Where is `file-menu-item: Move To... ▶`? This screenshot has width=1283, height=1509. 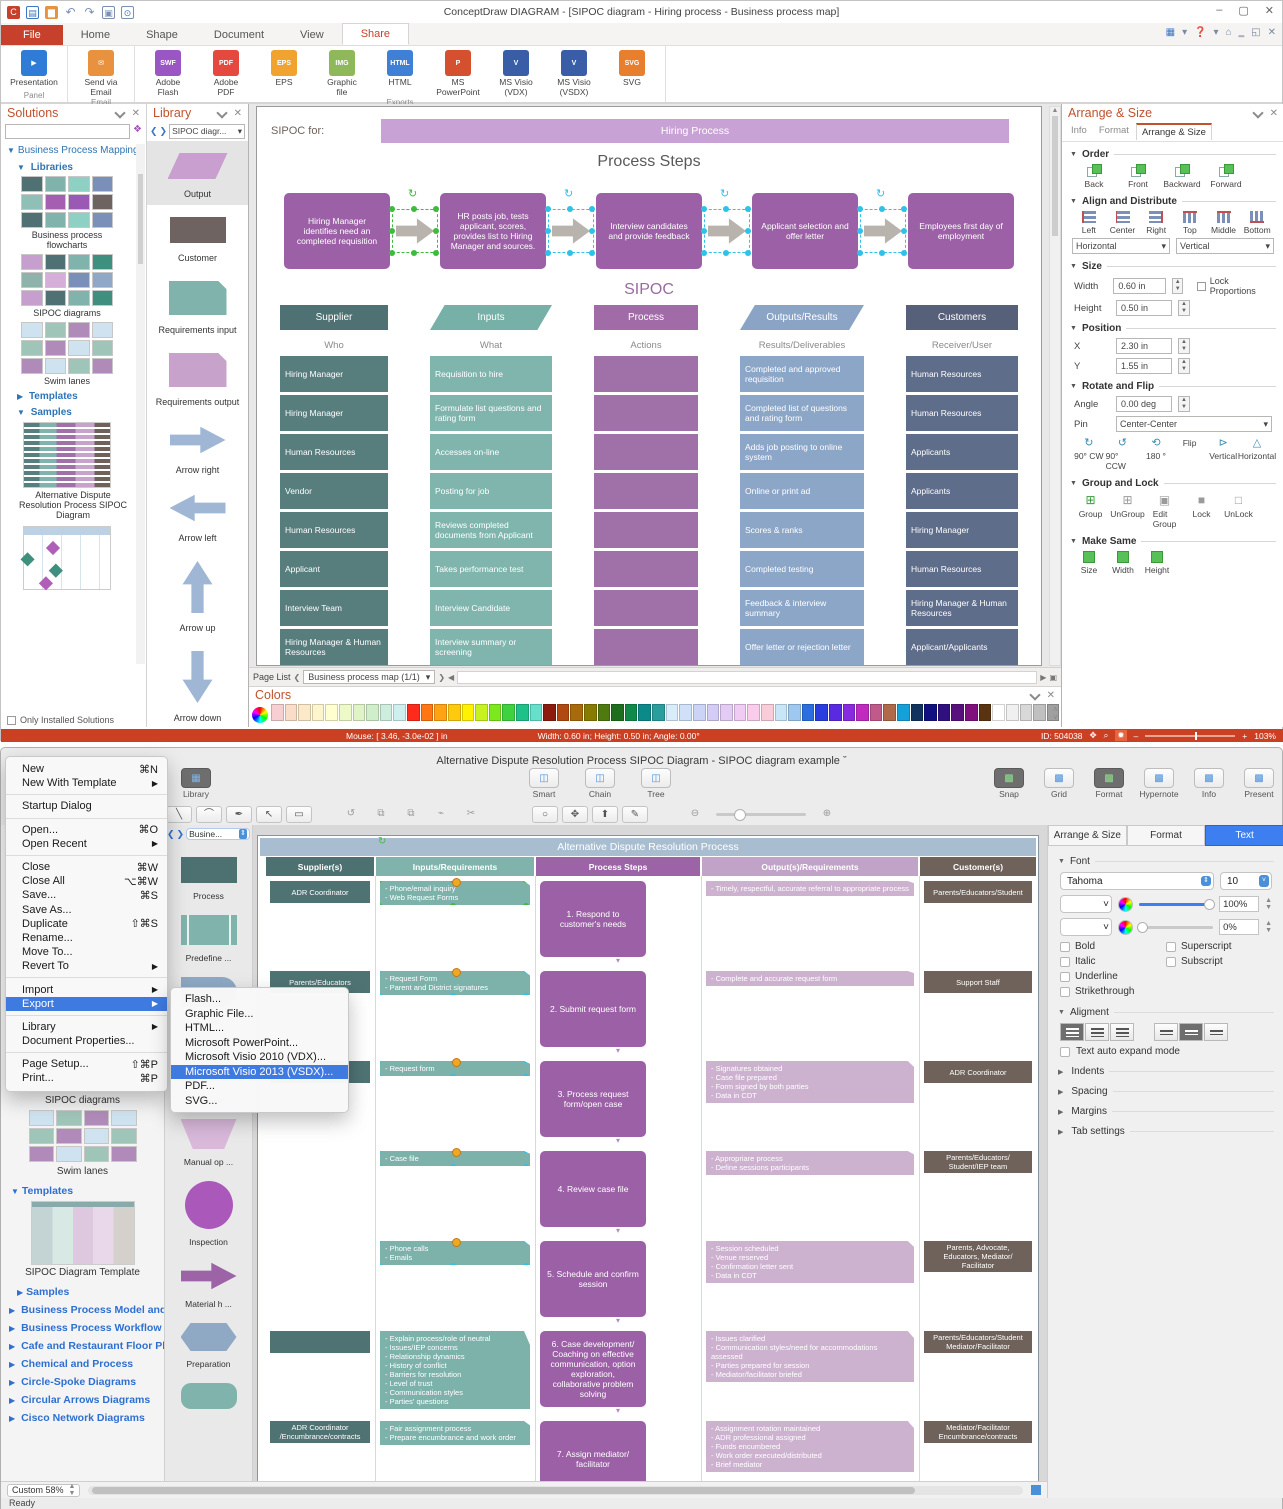
file-menu-item: Move To... ▶ is located at coordinates (47, 952).